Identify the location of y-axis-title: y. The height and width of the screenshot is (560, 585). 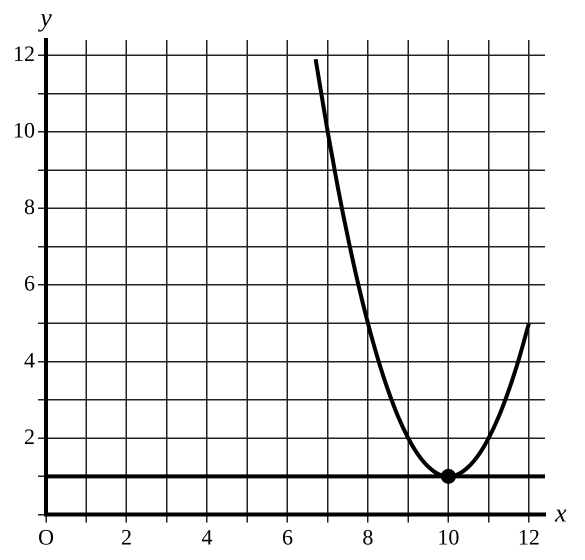
(44, 17).